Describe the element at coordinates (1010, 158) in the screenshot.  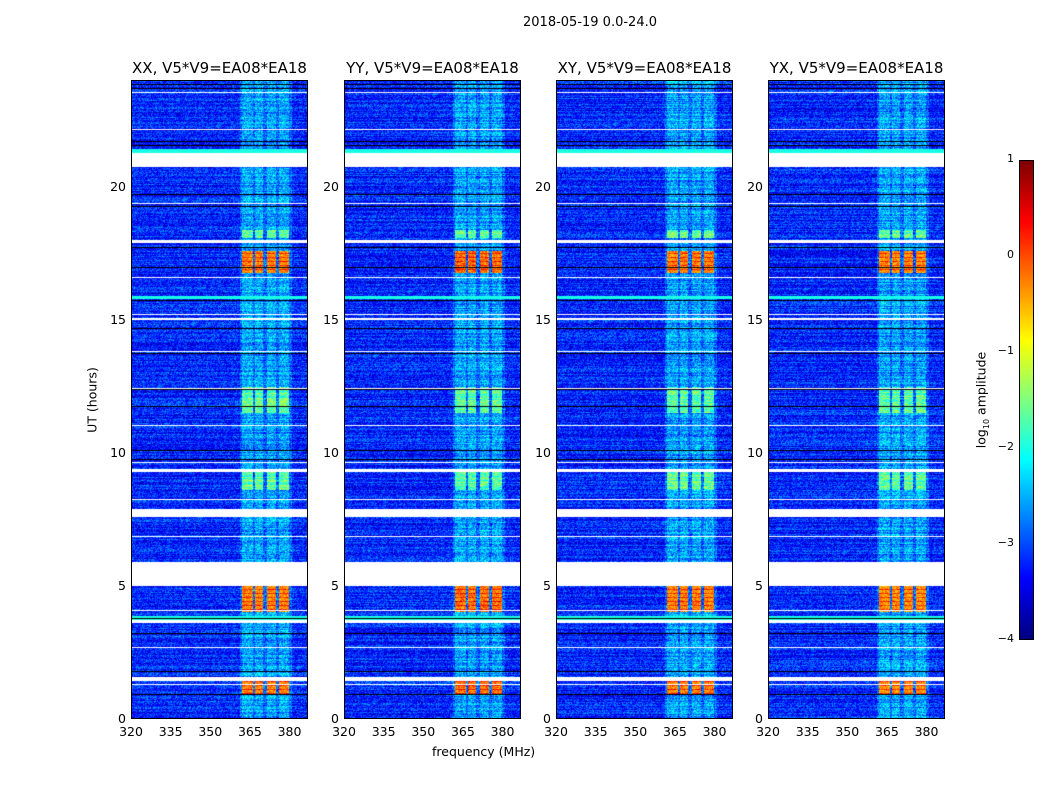
I see `colorbar-tick-label: 1` at that location.